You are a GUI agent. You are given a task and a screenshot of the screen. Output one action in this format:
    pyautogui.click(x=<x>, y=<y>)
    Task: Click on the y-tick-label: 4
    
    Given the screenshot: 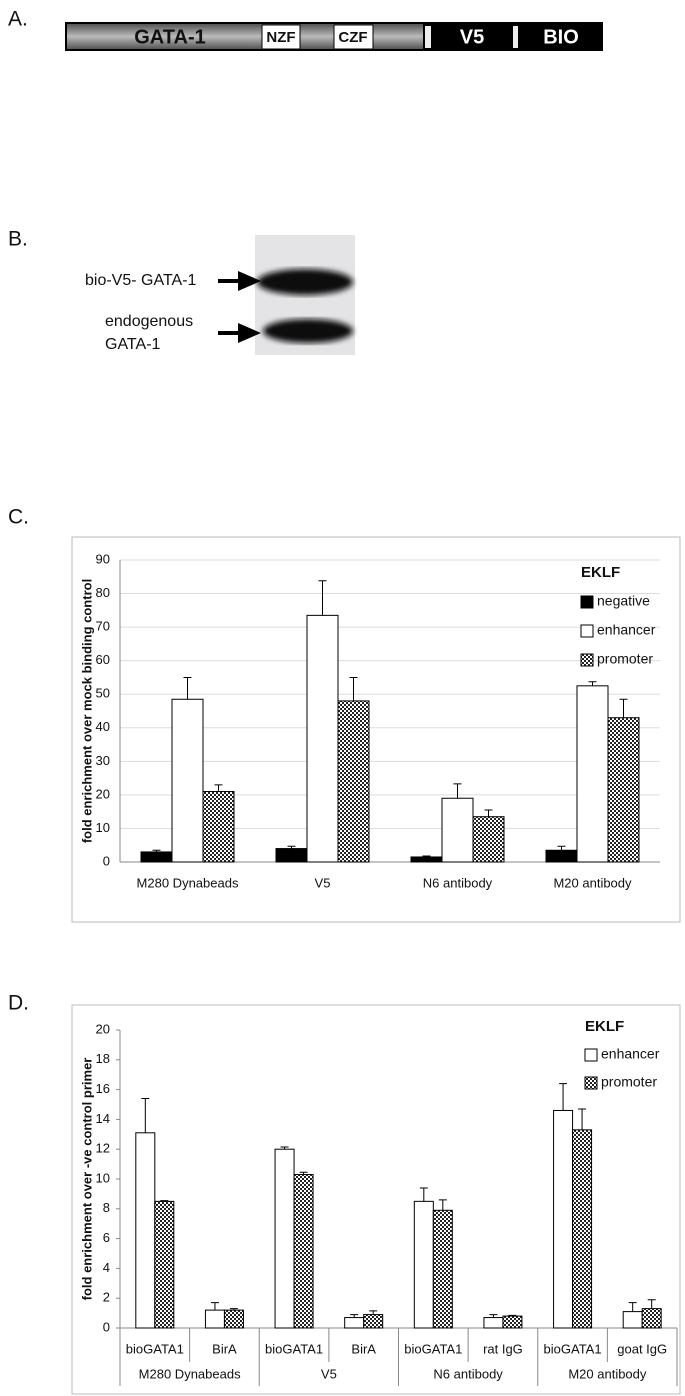 What is the action you would take?
    pyautogui.click(x=106, y=1267)
    